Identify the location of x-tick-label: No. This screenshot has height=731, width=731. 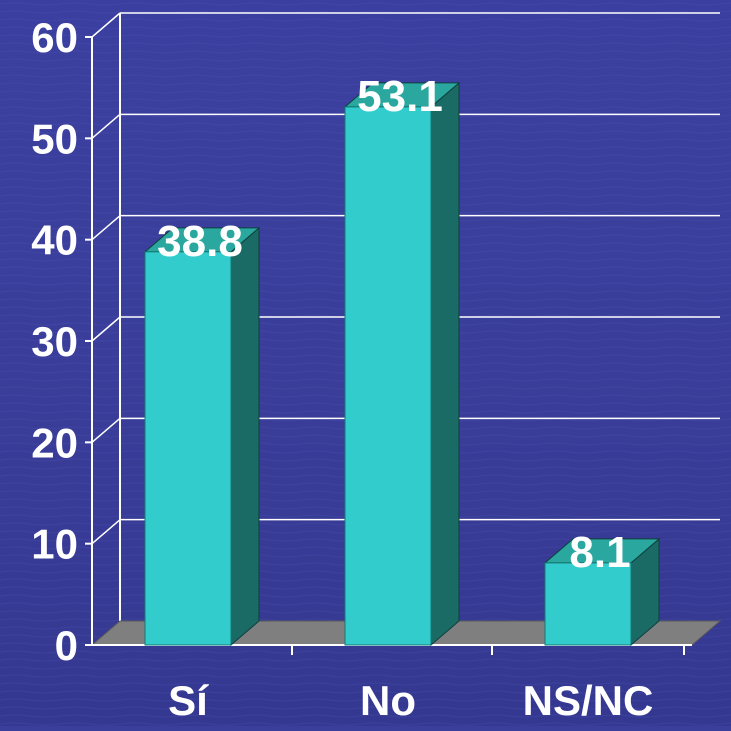
(388, 700).